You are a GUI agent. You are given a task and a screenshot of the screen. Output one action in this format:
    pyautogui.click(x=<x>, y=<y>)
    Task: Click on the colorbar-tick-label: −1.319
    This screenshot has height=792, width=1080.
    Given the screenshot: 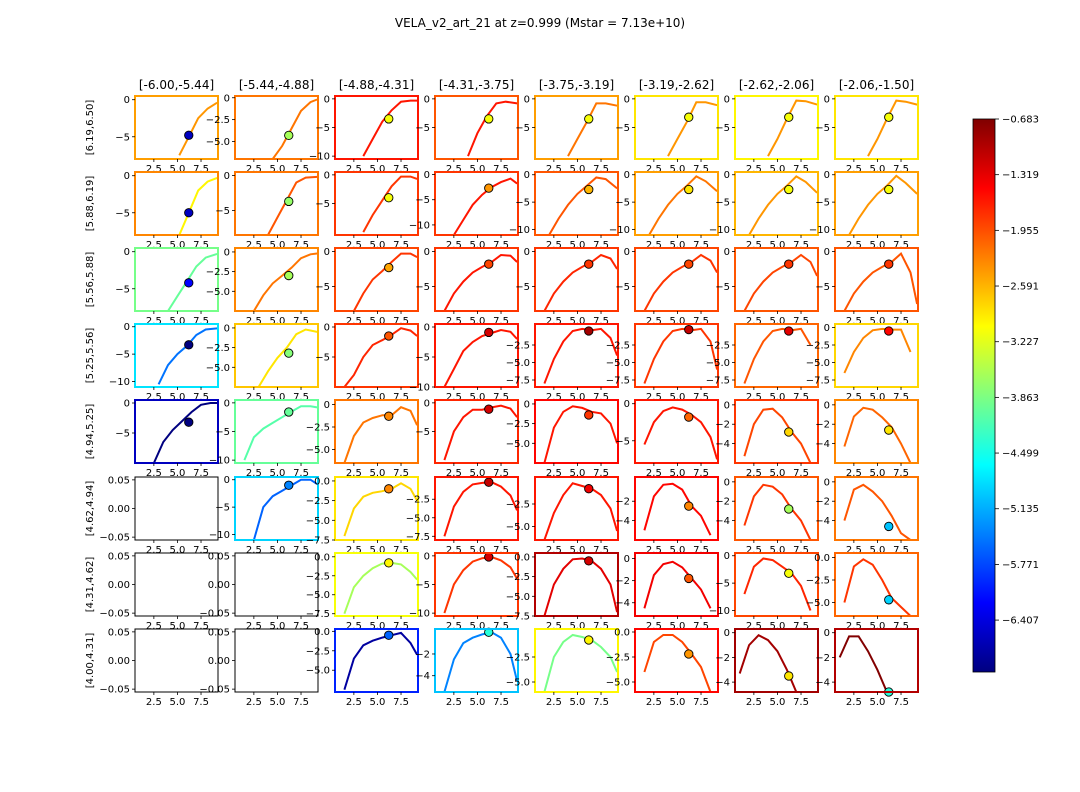 What is the action you would take?
    pyautogui.click(x=1020, y=175)
    